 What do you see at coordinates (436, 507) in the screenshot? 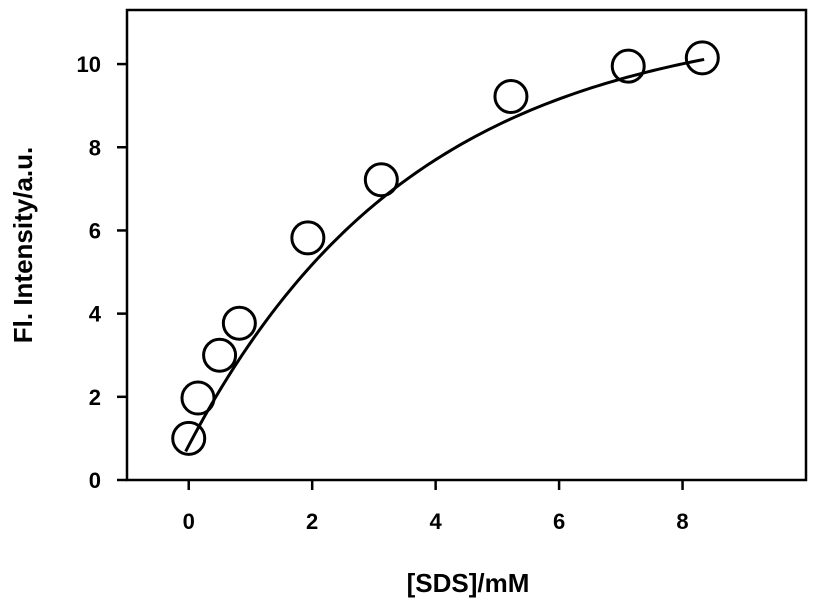
I see `x-axis-ticks: 0 2 4 6 8` at bounding box center [436, 507].